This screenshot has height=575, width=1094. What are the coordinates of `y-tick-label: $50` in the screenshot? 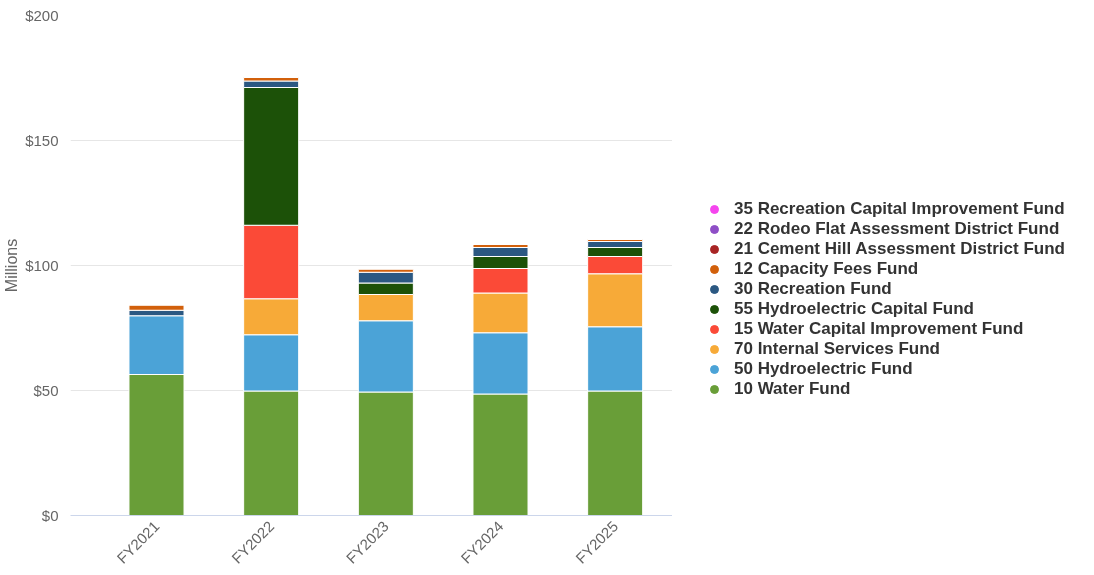 It's located at (46, 390).